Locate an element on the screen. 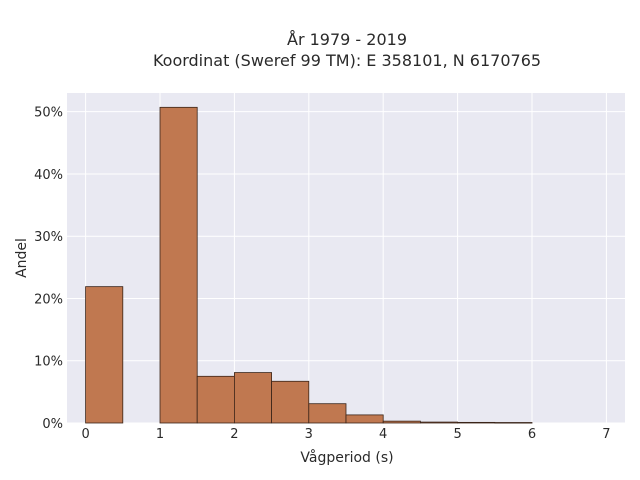 The width and height of the screenshot is (640, 480). x-tick-label: 7 is located at coordinates (606, 434).